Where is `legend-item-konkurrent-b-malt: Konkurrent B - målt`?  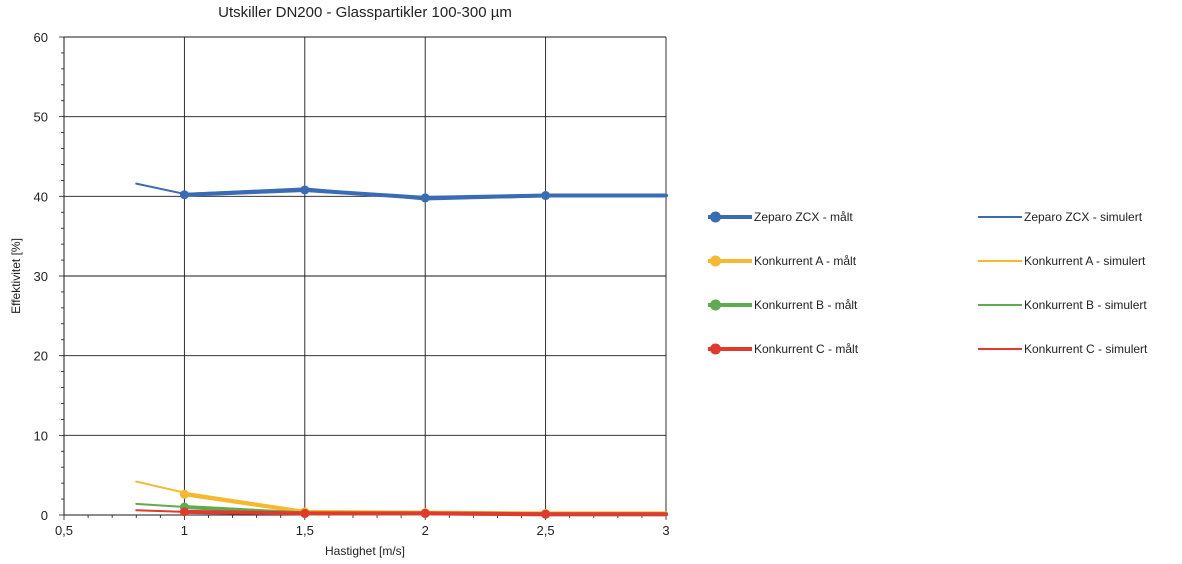
legend-item-konkurrent-b-malt: Konkurrent B - målt is located at coordinates (782, 305).